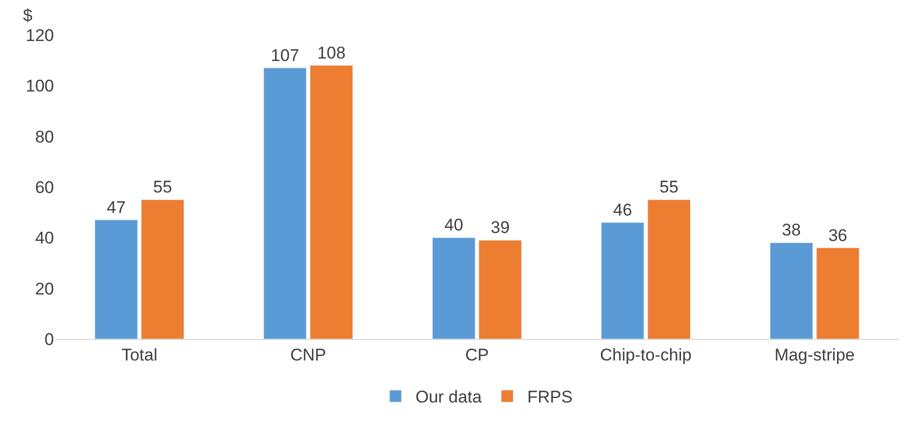  I want to click on data-label: 108, so click(331, 52).